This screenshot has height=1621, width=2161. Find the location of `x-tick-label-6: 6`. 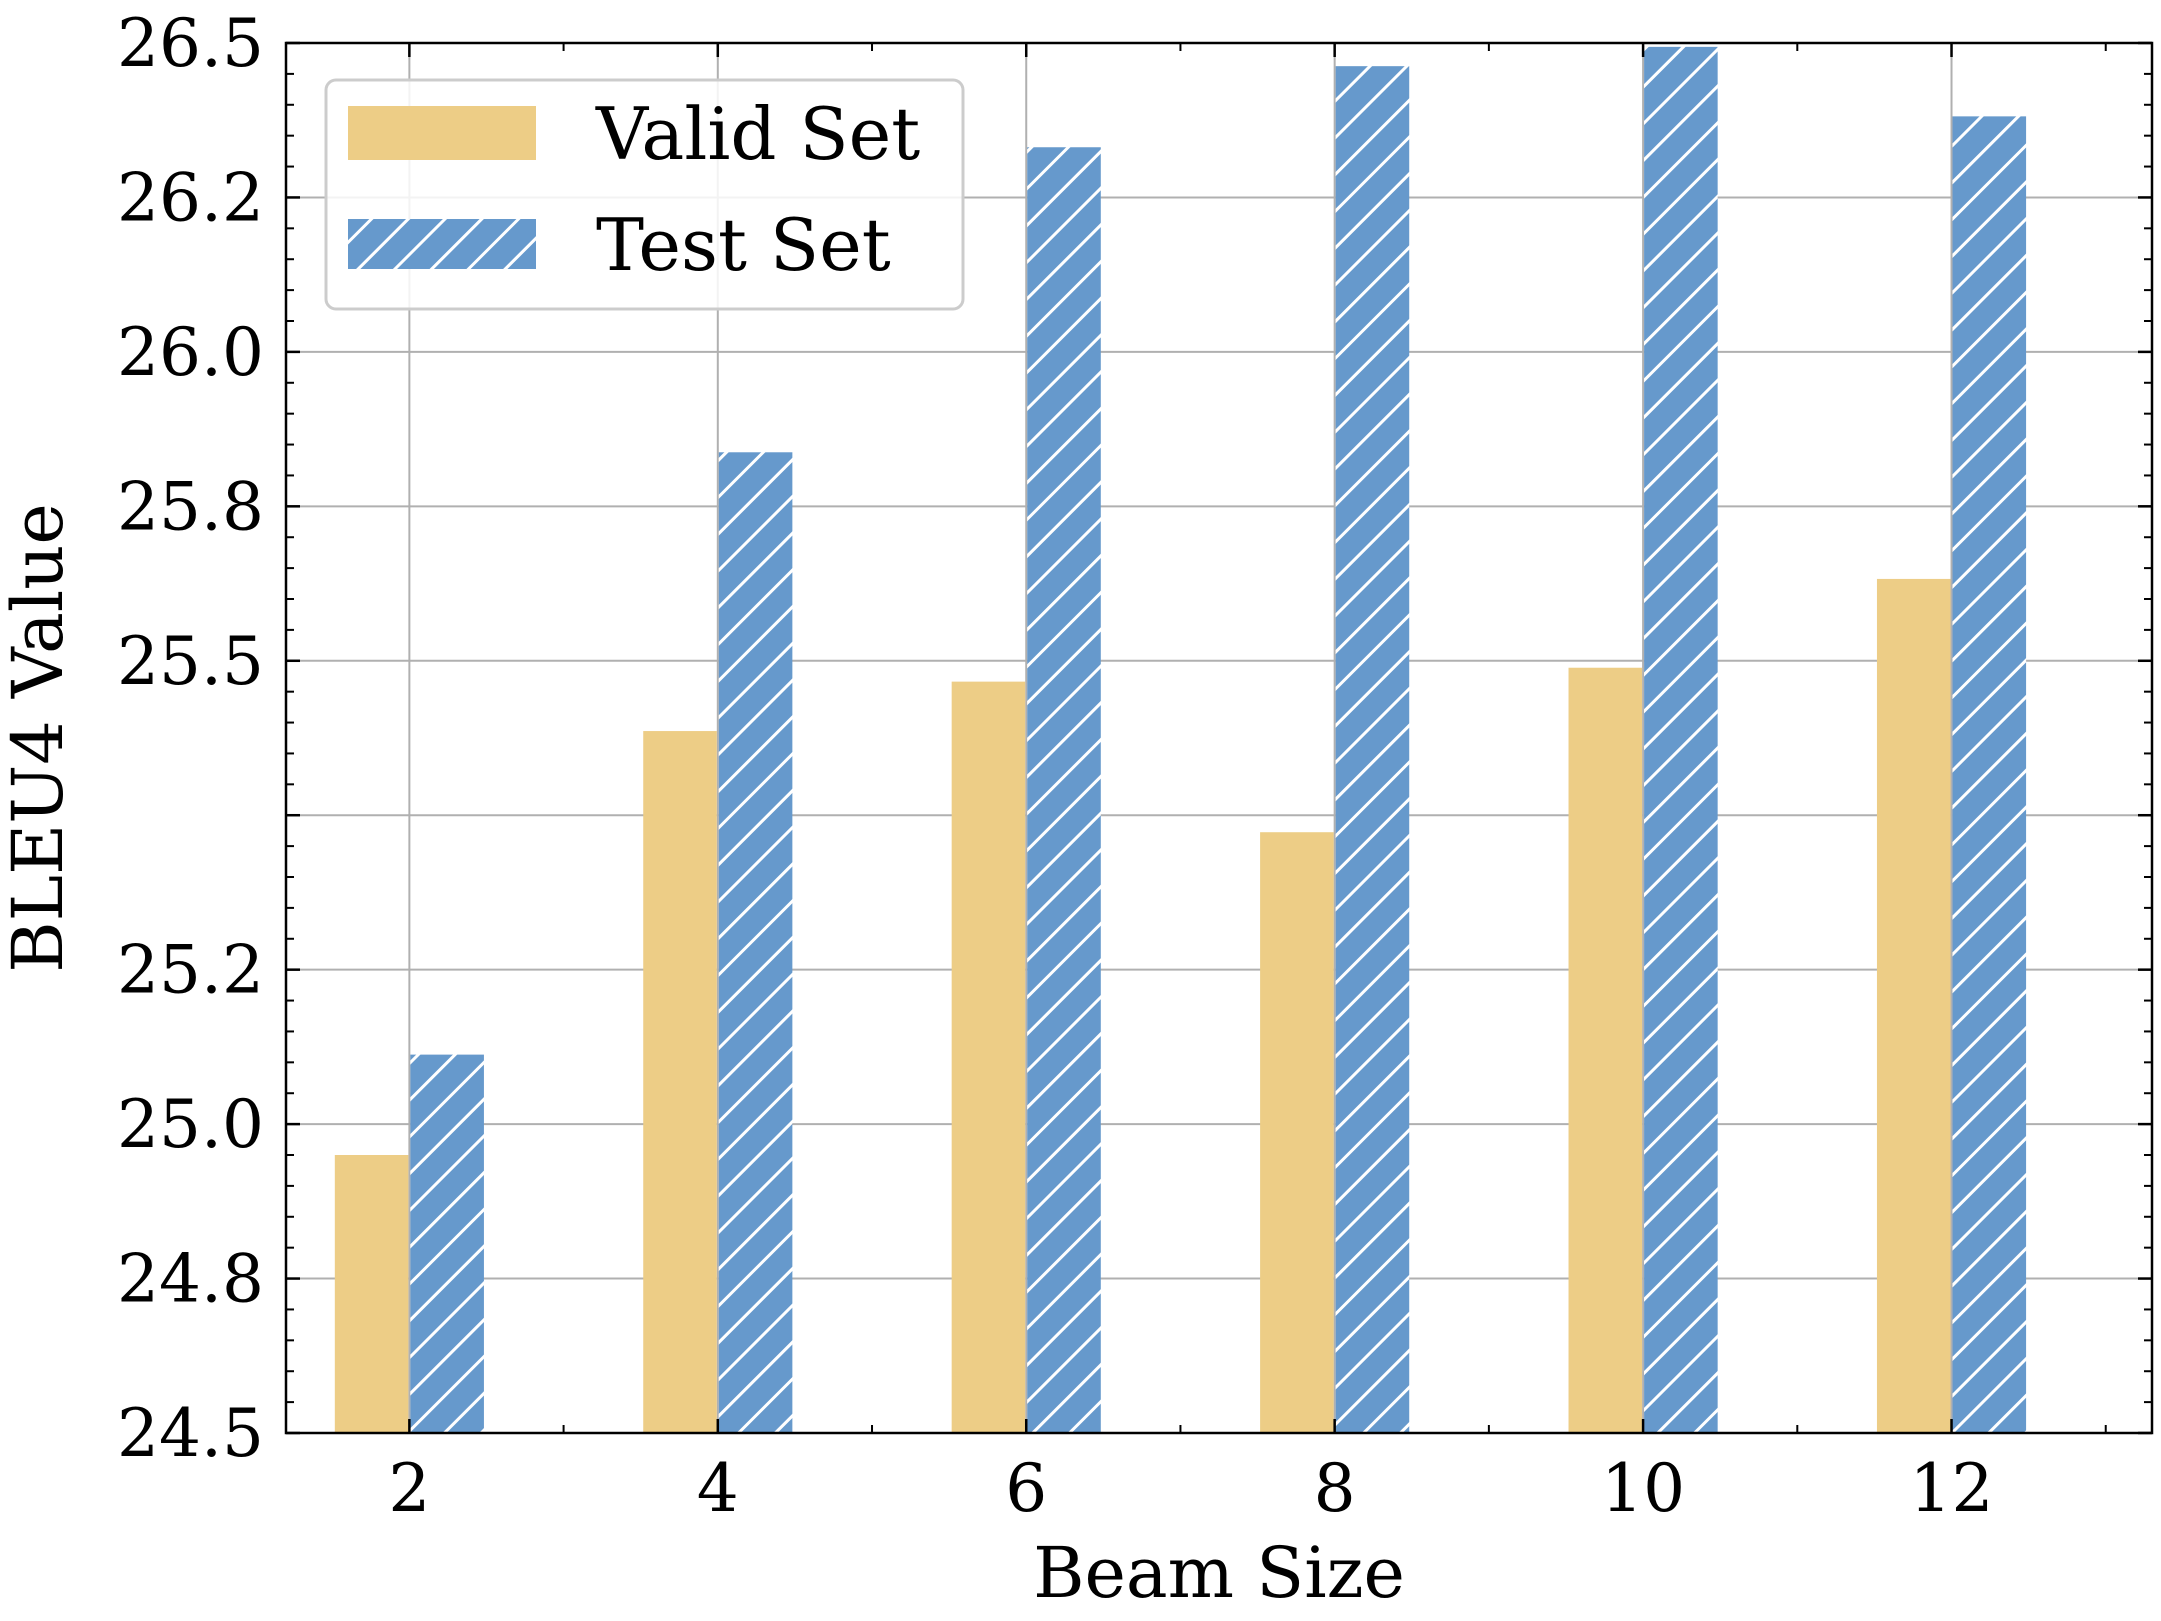

x-tick-label-6: 6 is located at coordinates (1026, 1488).